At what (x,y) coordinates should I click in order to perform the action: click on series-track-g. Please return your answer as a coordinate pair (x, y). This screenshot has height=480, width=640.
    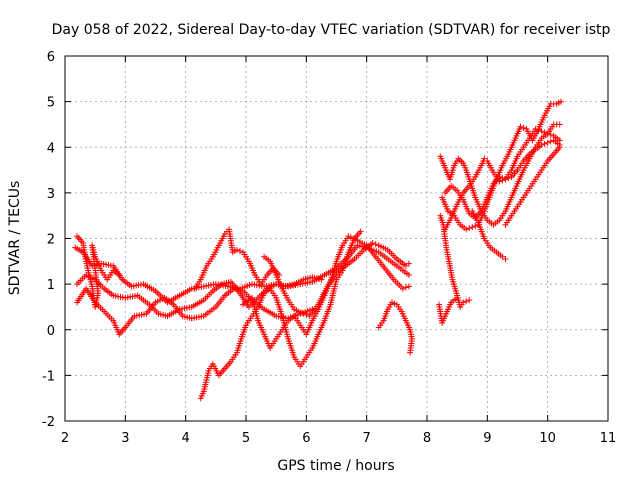
    Looking at the image, I should click on (325, 292).